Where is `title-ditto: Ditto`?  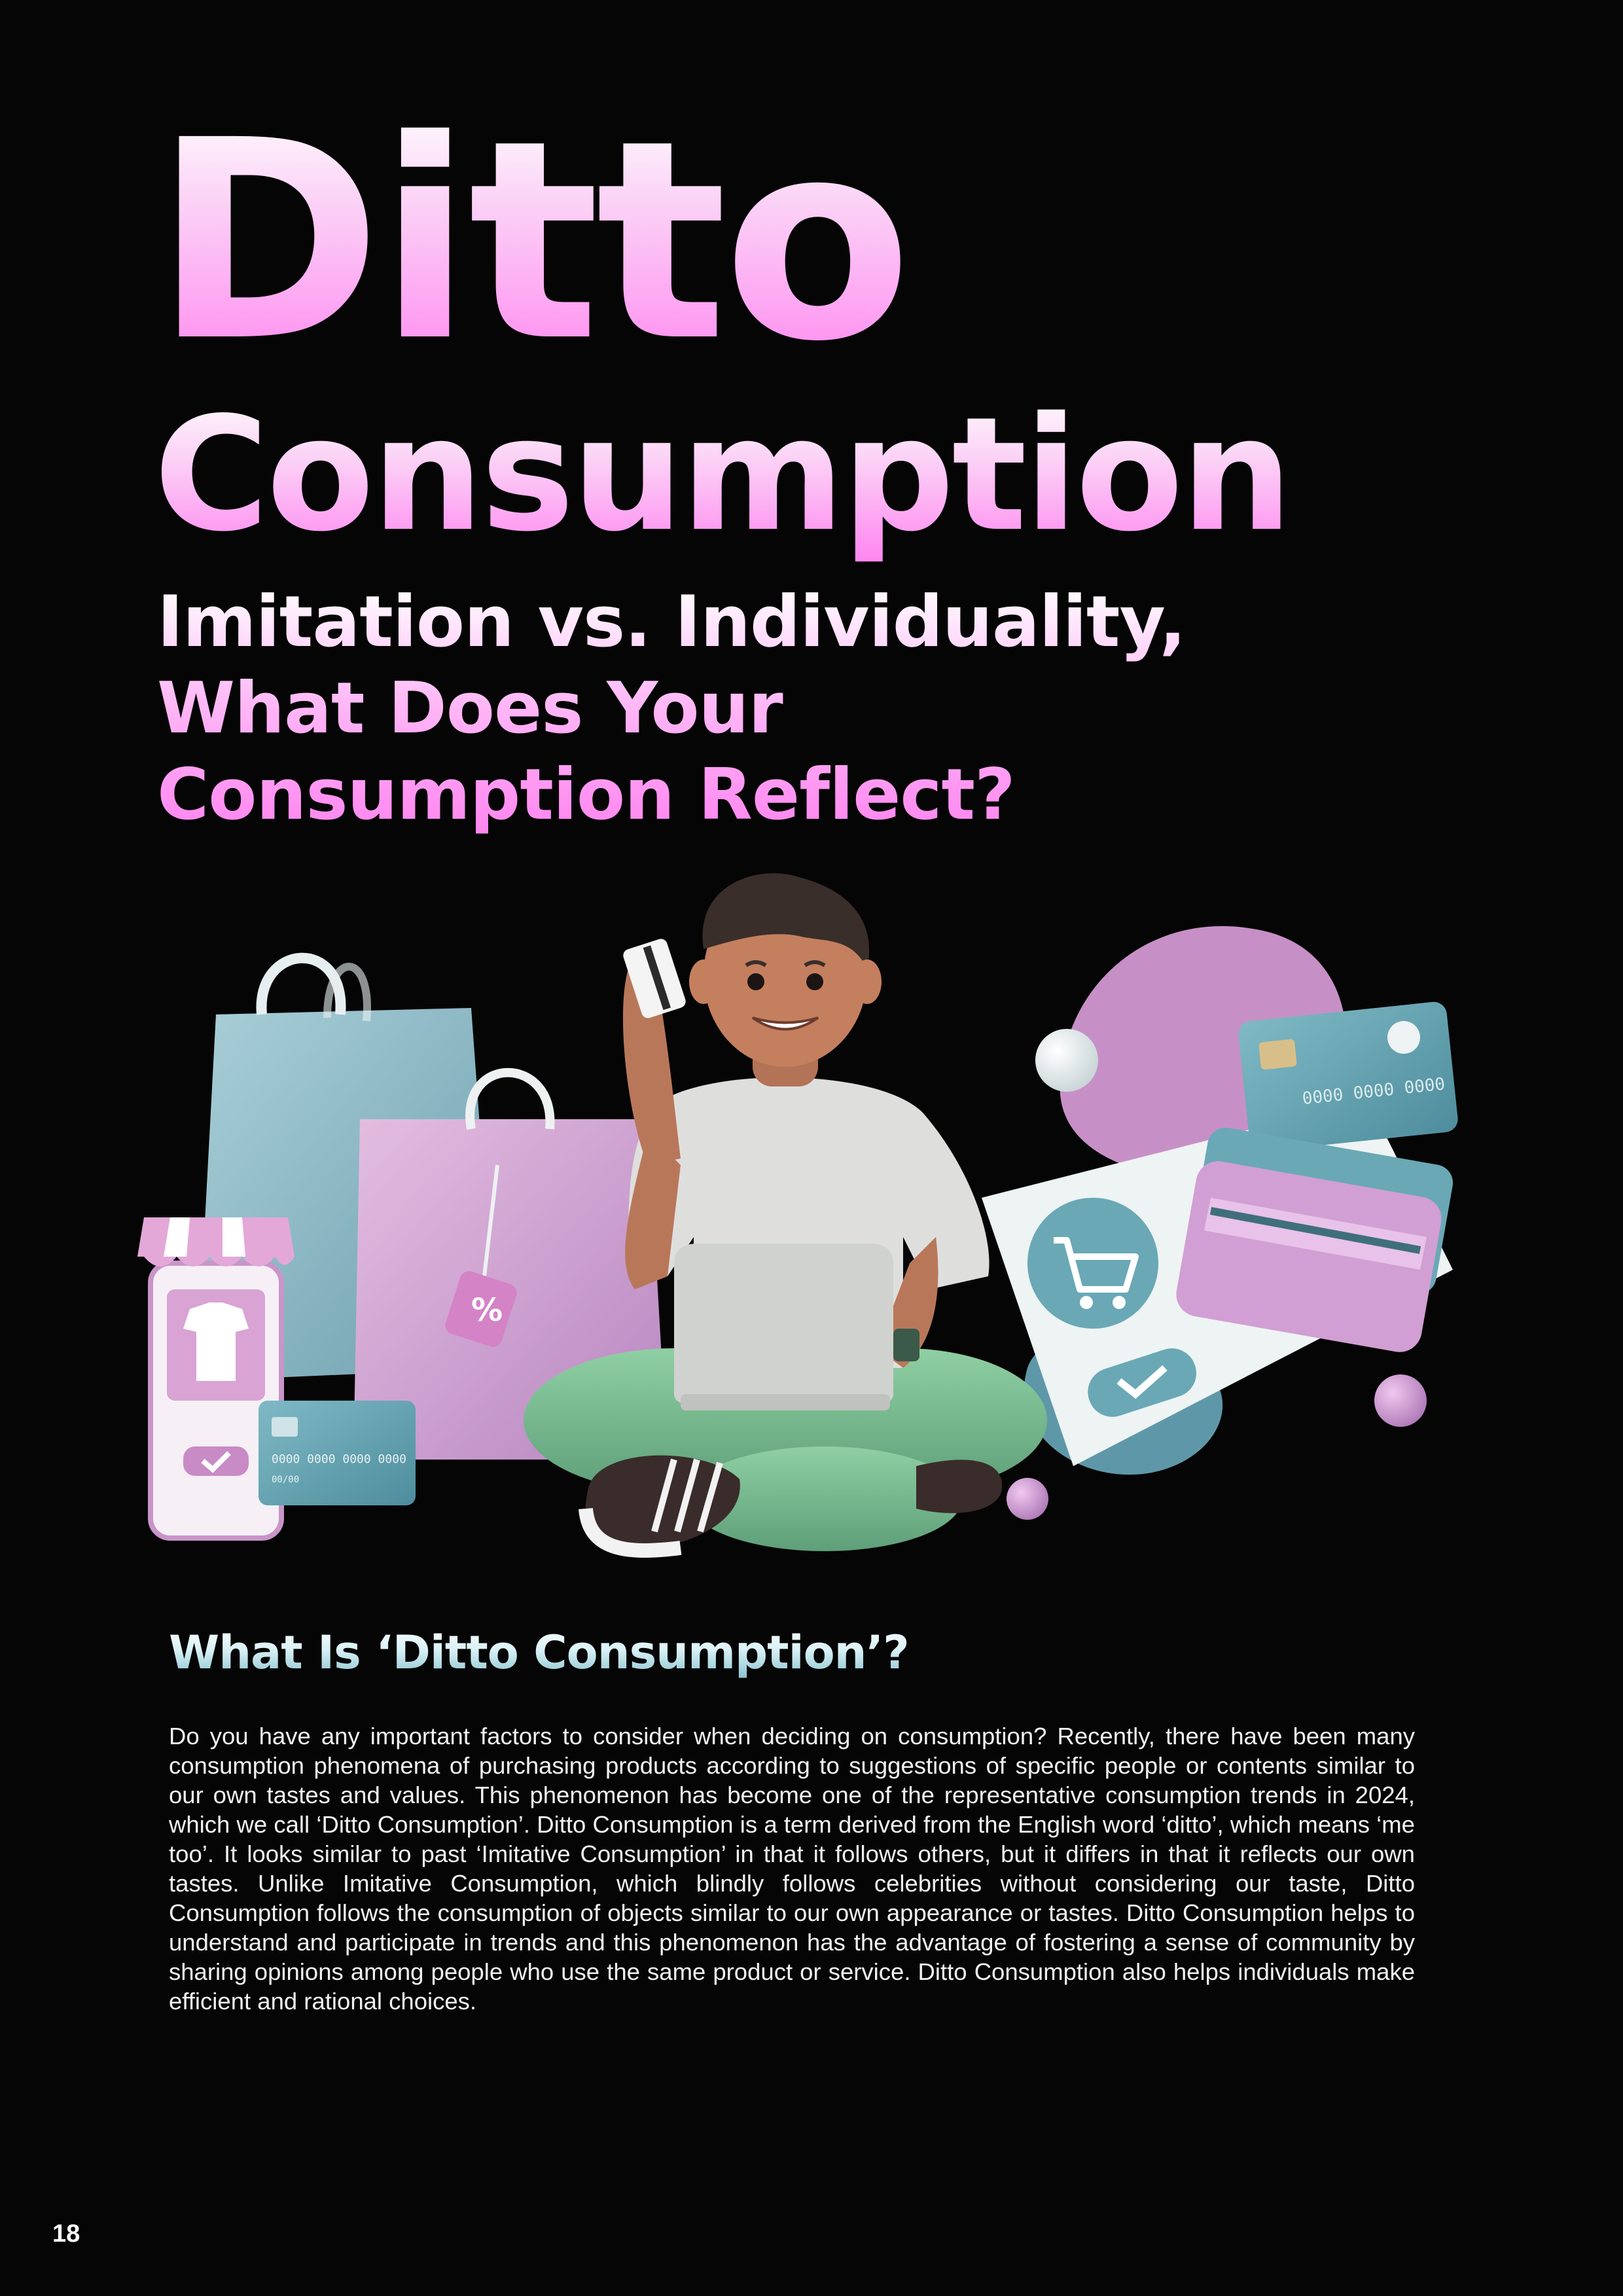 title-ditto: Ditto is located at coordinates (533, 242).